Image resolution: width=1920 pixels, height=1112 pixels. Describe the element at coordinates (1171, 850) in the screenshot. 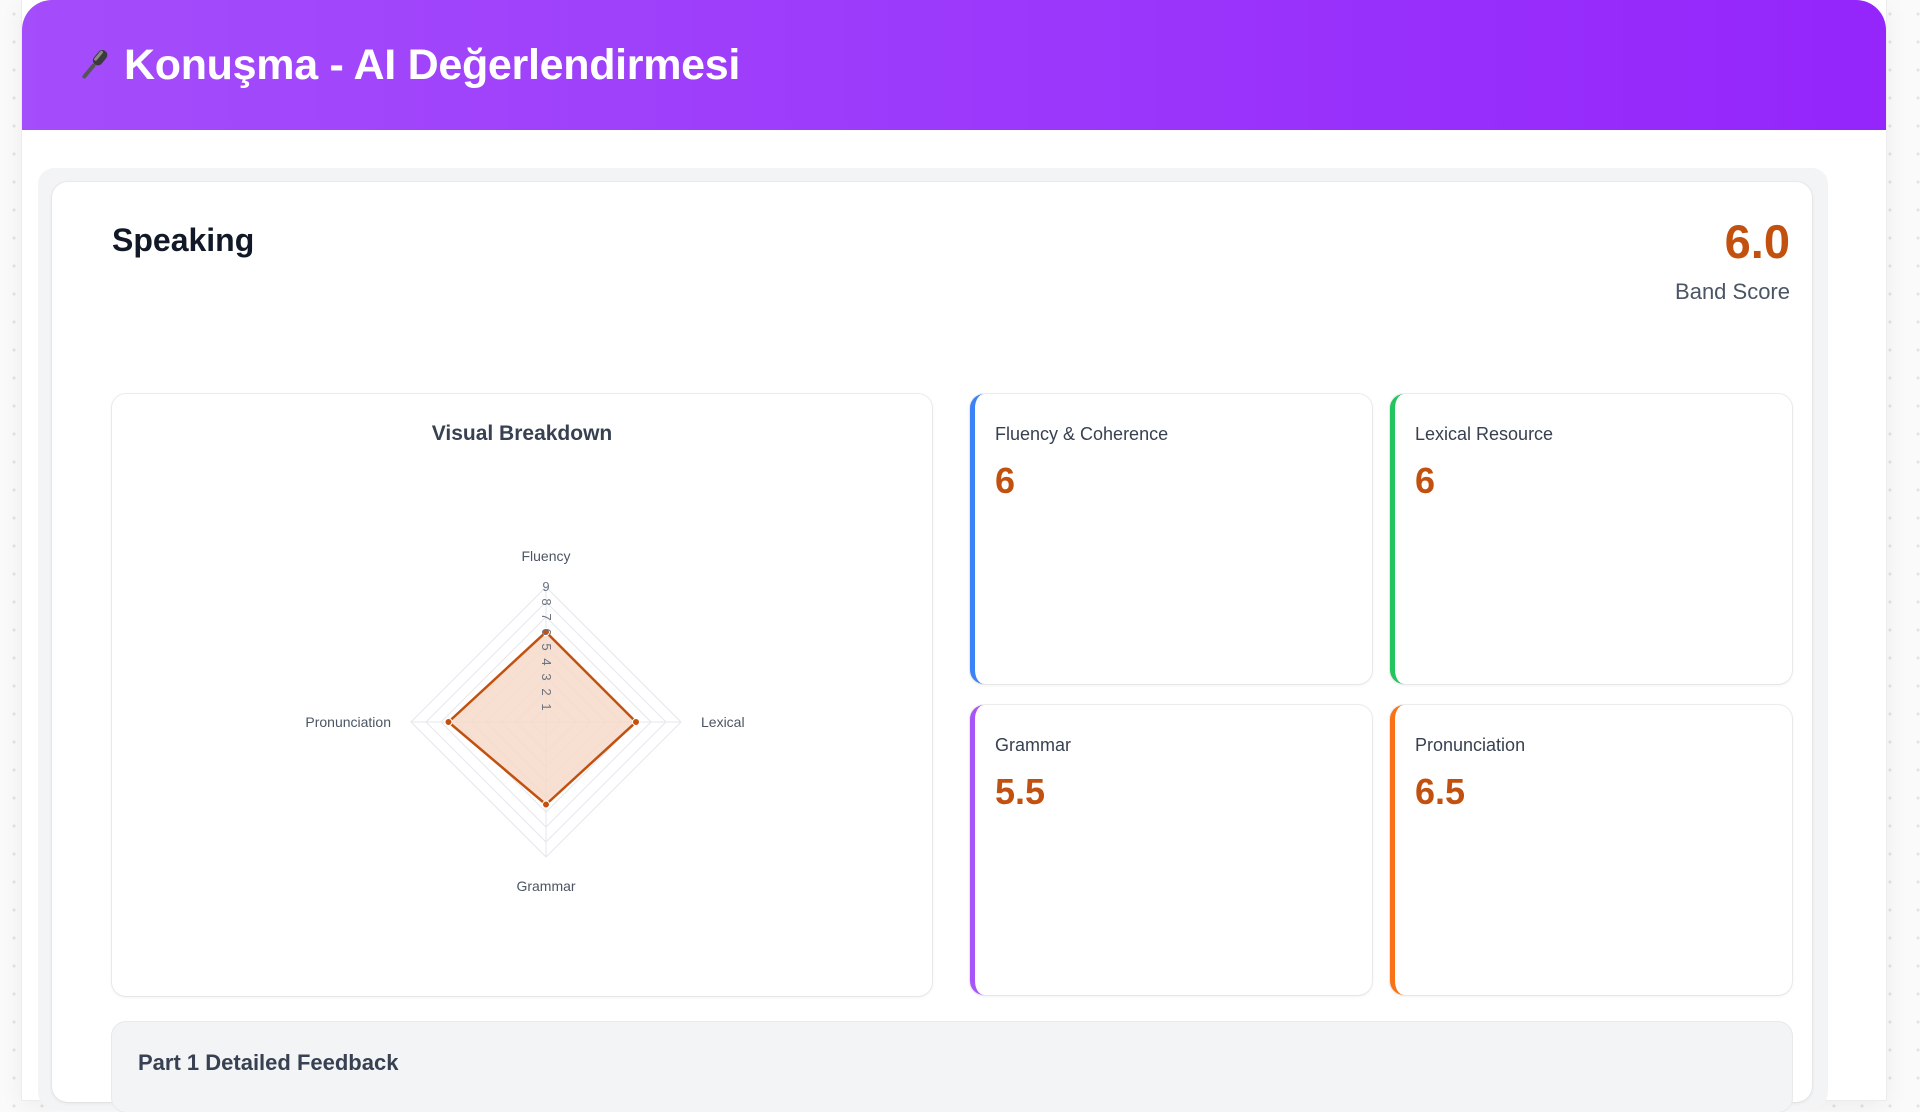

I see `criterion-card-grammar: Grammar 5.5` at that location.